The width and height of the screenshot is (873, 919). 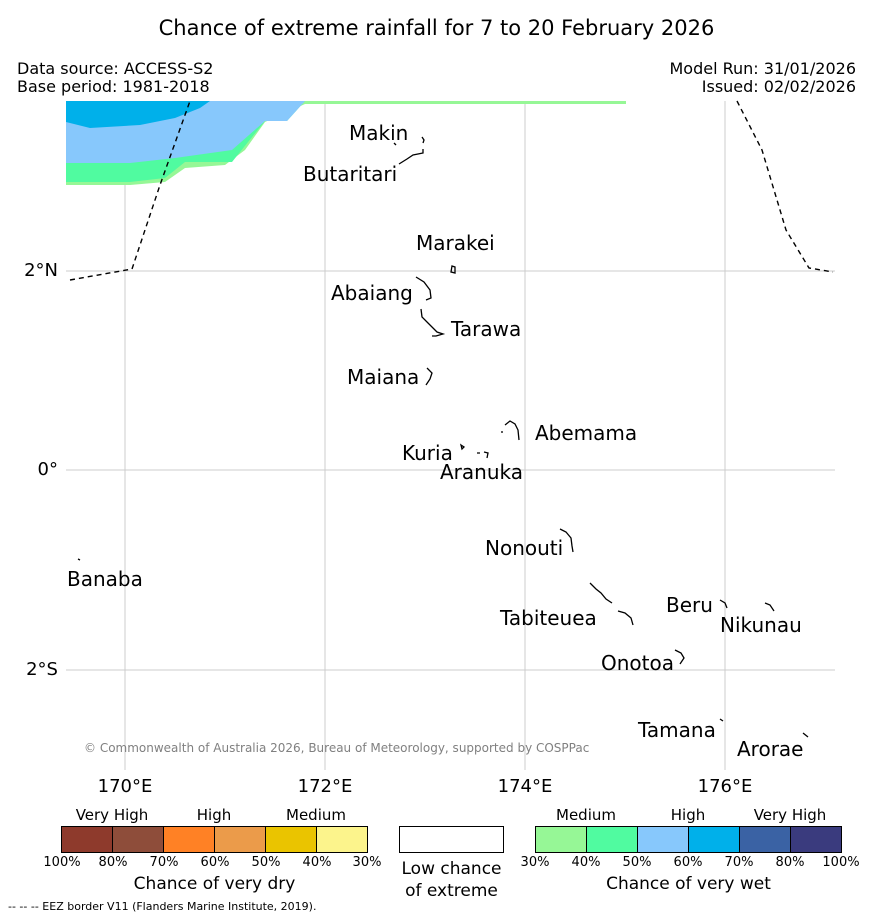 What do you see at coordinates (350, 174) in the screenshot?
I see `place-label-butaritari: Butaritari` at bounding box center [350, 174].